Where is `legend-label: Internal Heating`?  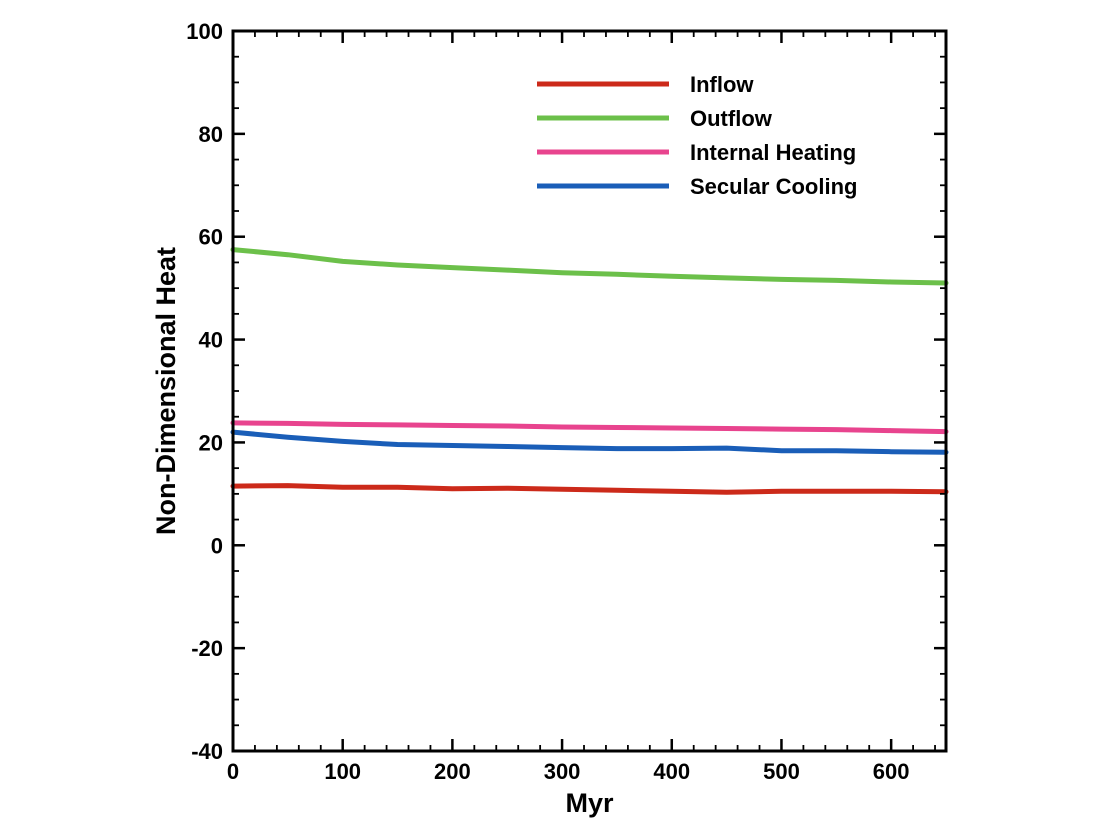
legend-label: Internal Heating is located at coordinates (773, 152).